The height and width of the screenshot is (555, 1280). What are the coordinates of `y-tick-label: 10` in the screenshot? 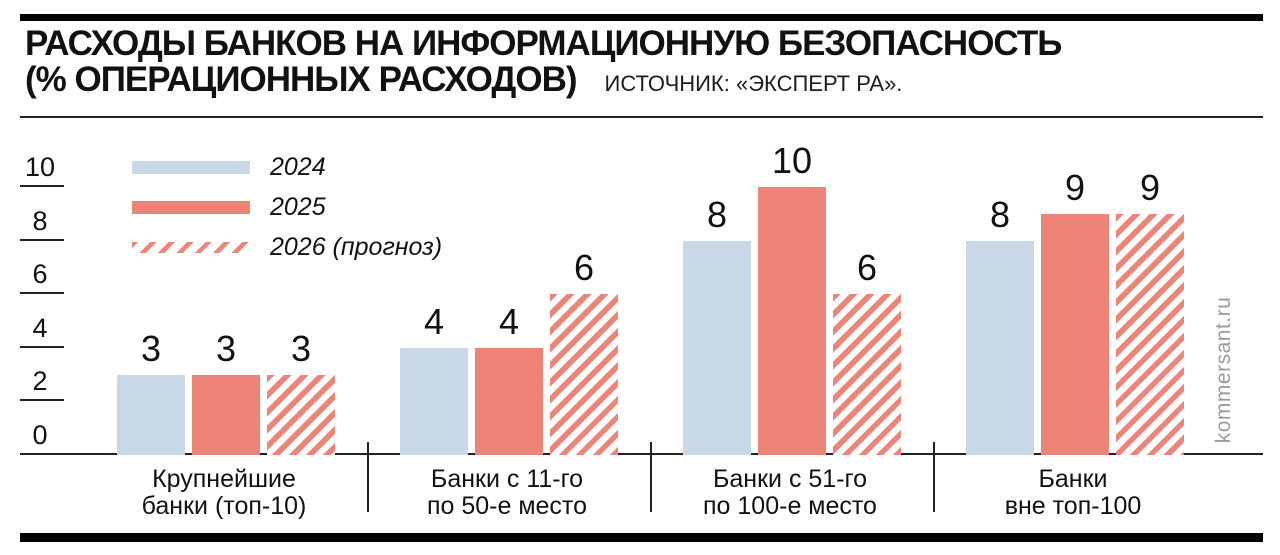 It's located at (40, 167).